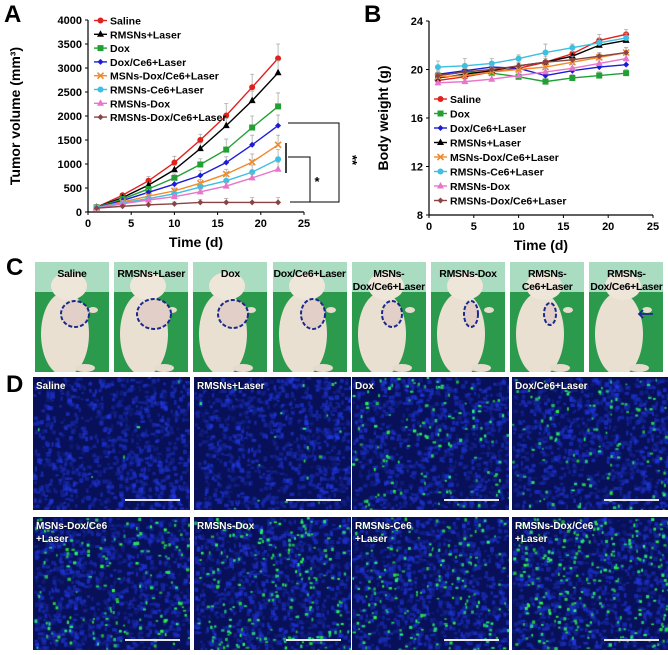 The height and width of the screenshot is (655, 668). I want to click on x-tick-label: 25, so click(304, 224).